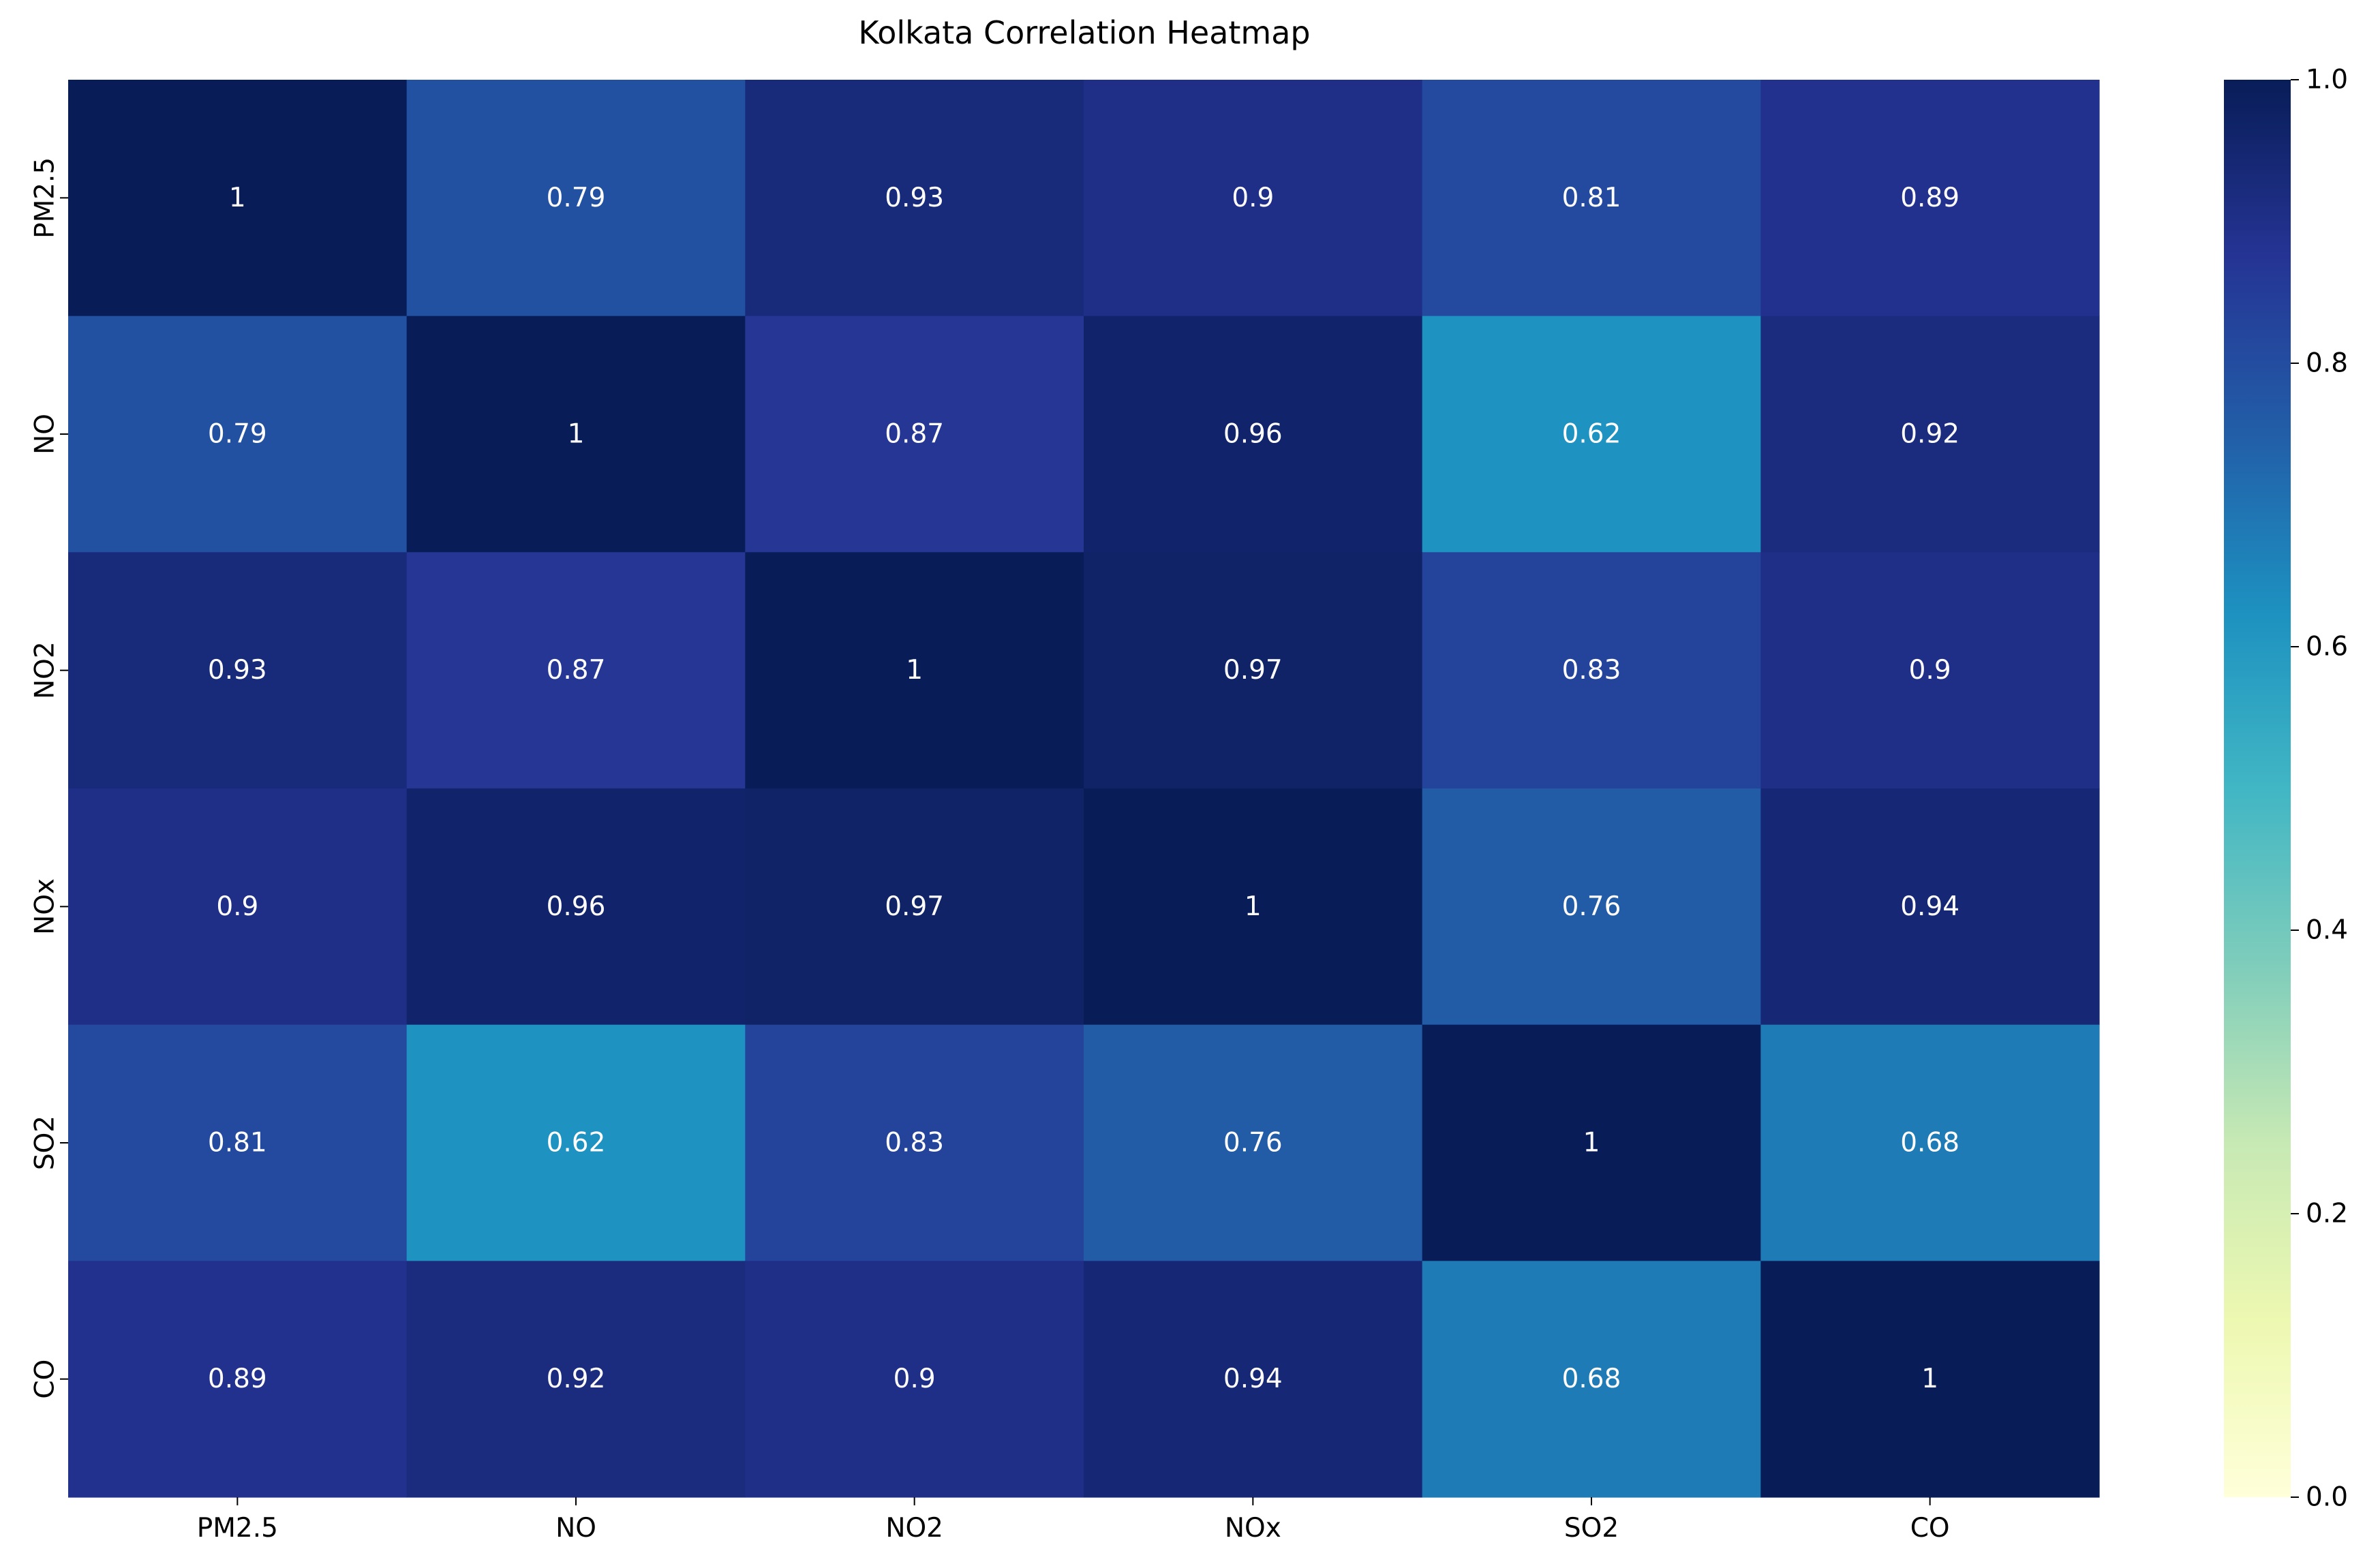 The width and height of the screenshot is (2380, 1566). I want to click on heatmap-cell-NOx-NO, so click(576, 907).